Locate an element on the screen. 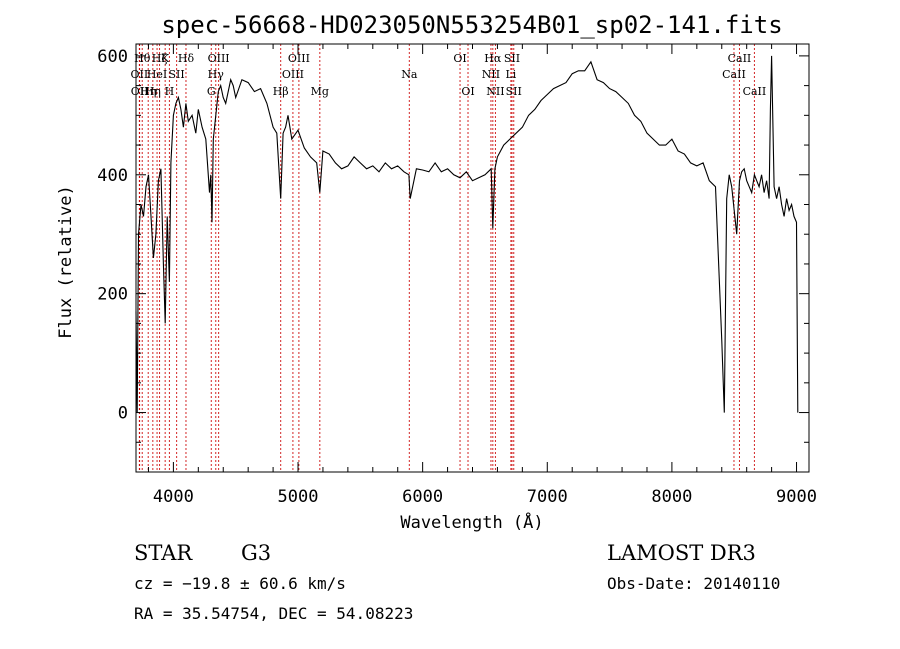  spectral-subclass: G3 is located at coordinates (256, 553).